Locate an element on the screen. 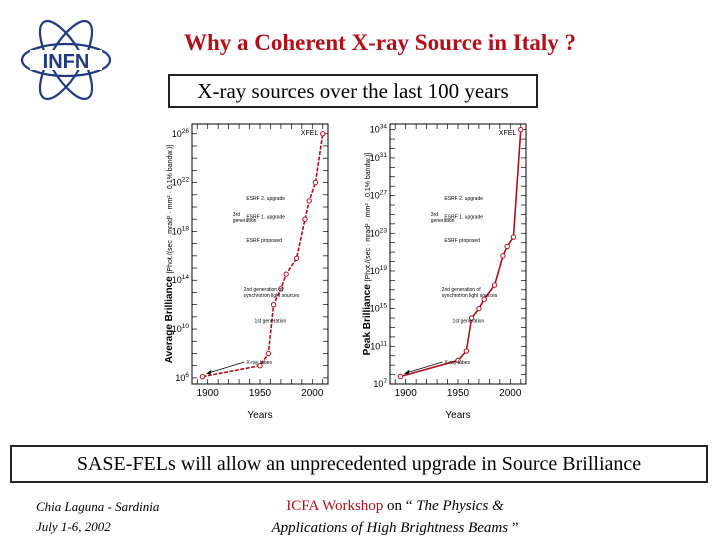  subtitle-box: X-ray sources over the last 100 years is located at coordinates (353, 91).